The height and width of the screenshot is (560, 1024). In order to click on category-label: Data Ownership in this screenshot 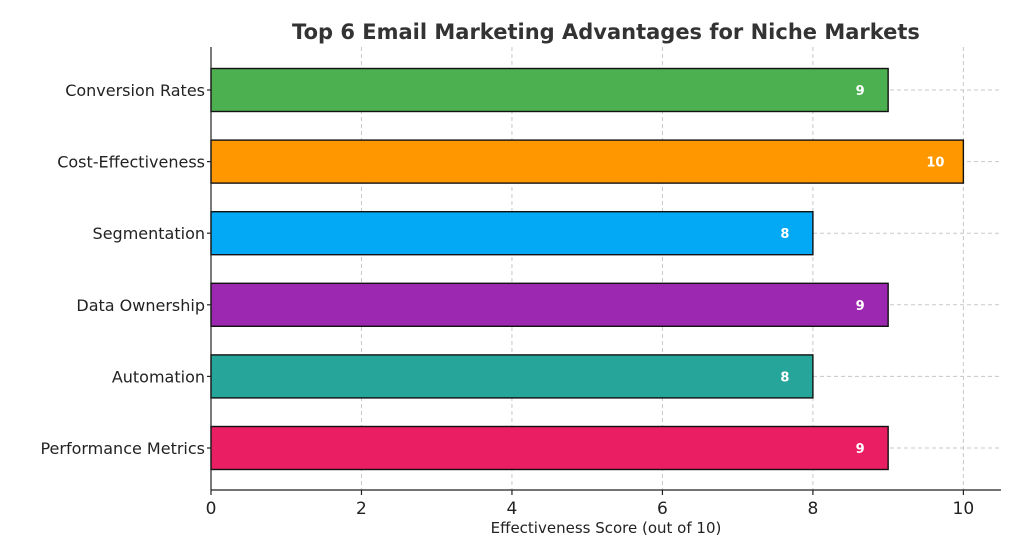, I will do `click(140, 305)`.